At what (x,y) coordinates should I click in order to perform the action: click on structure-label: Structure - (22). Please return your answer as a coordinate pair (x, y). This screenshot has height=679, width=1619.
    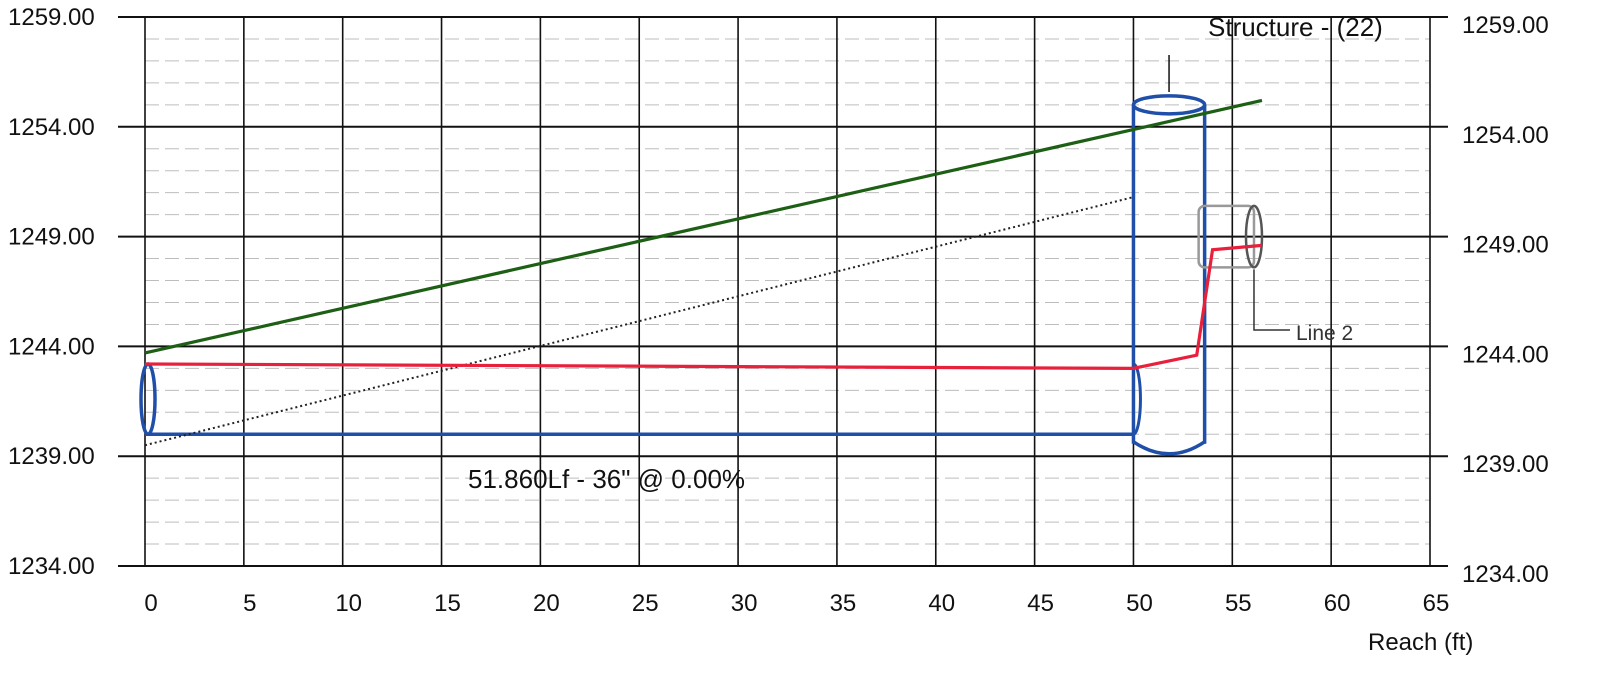
    Looking at the image, I should click on (1295, 27).